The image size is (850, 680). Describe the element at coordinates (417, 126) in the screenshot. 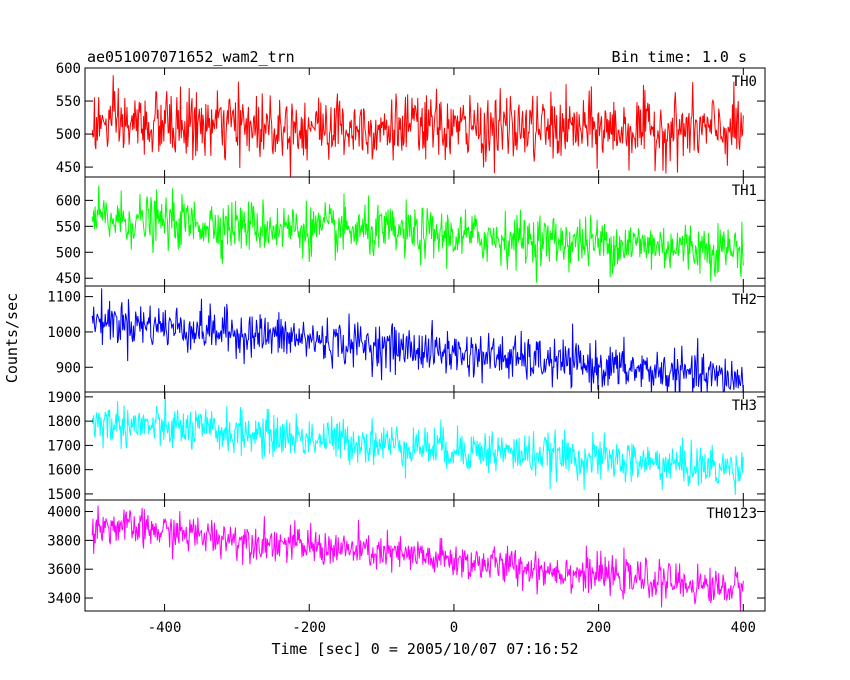

I see `series-line-th0` at that location.